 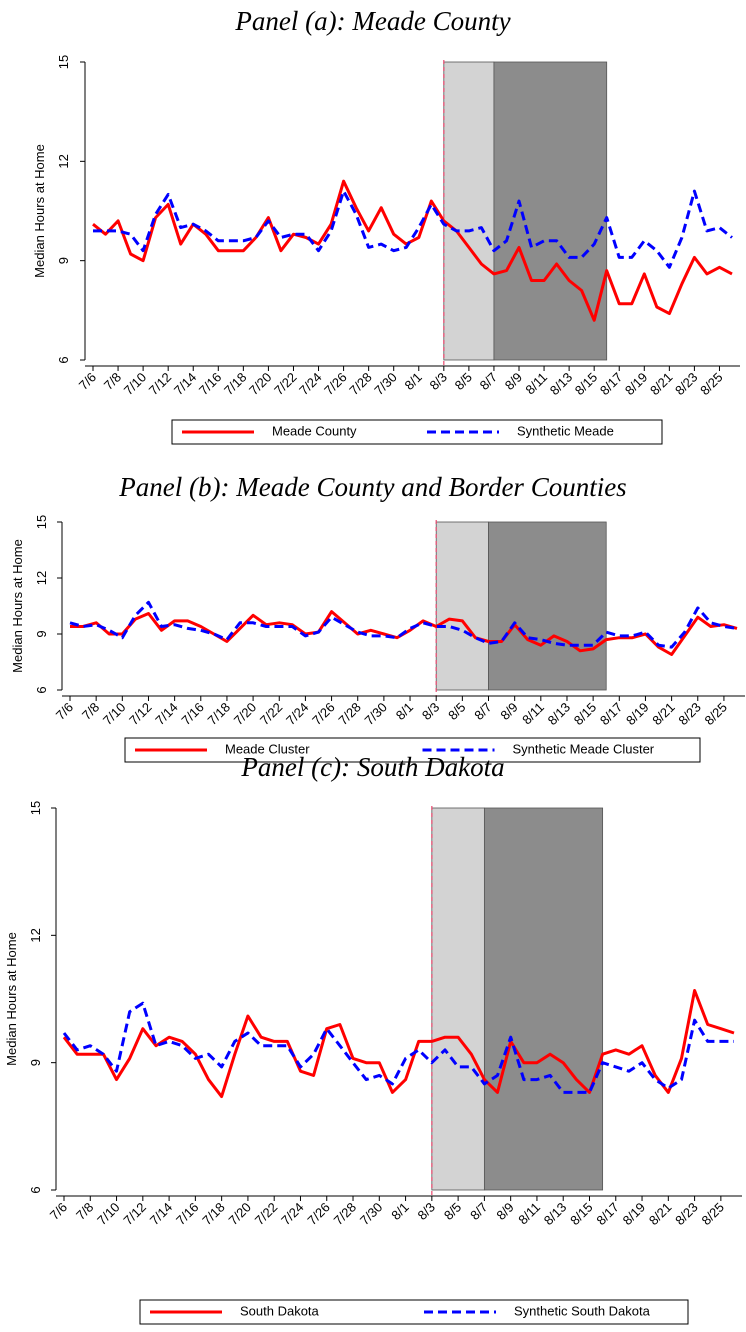 What do you see at coordinates (372, 767) in the screenshot?
I see `panel-title: Panel (c): South Dakota` at bounding box center [372, 767].